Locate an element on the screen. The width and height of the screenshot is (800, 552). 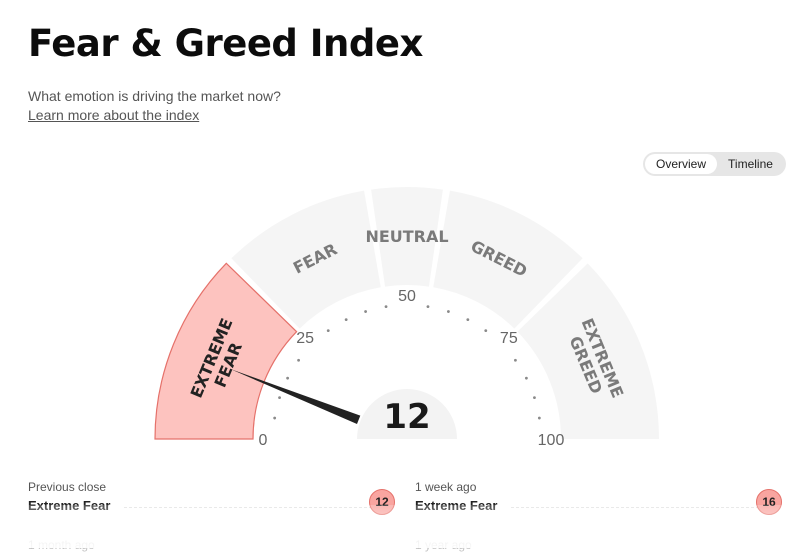
view-toggle: Overview Timeline is located at coordinates (714, 164).